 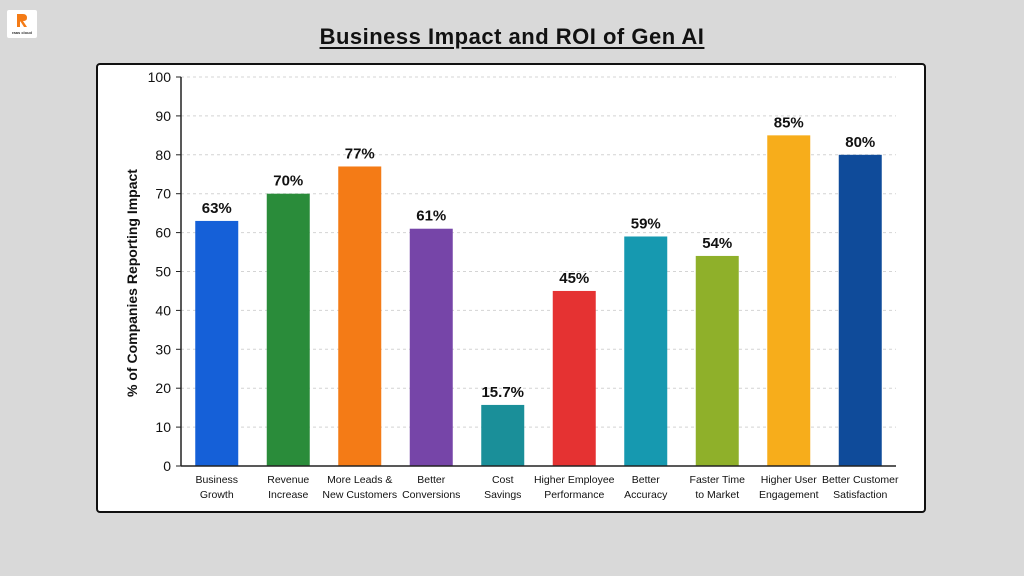 I want to click on data-label: 80%, so click(x=860, y=142).